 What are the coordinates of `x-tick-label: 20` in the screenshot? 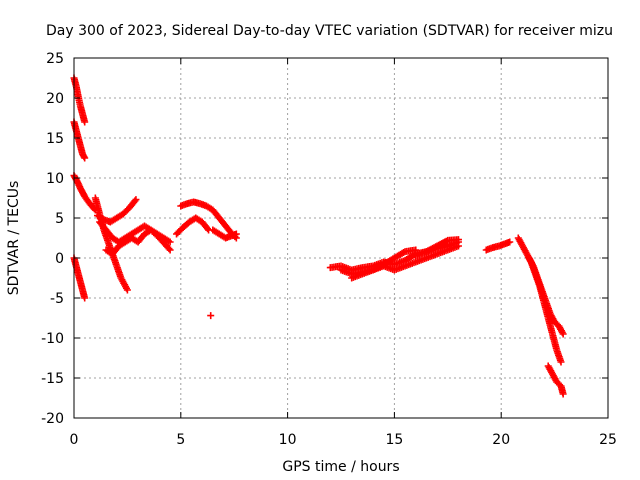 It's located at (501, 440).